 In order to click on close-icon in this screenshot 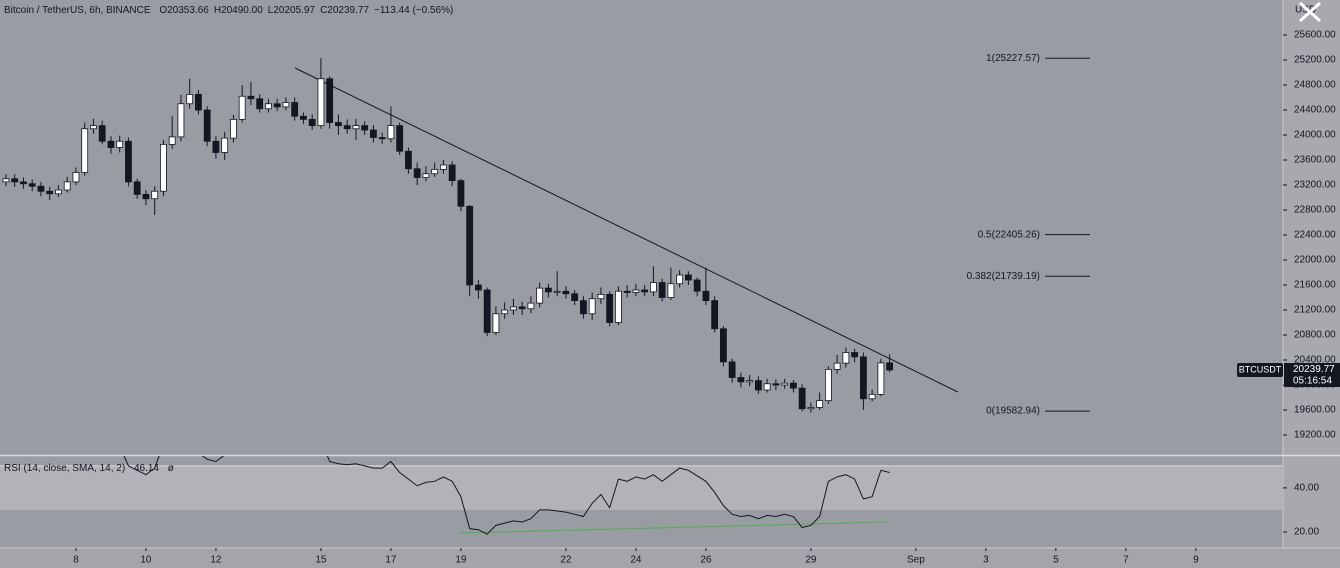, I will do `click(1310, 12)`.